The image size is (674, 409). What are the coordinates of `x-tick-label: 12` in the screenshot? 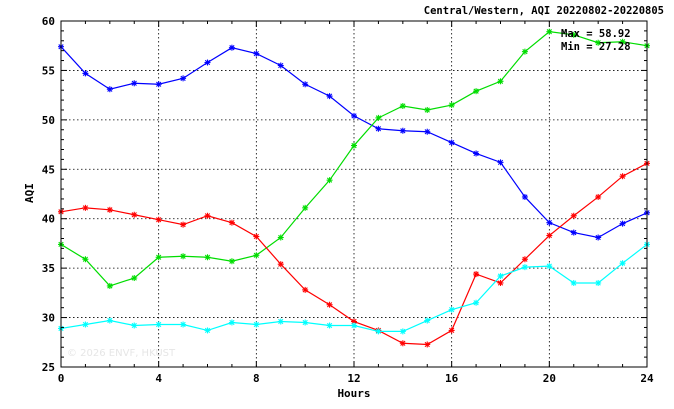 It's located at (353, 378).